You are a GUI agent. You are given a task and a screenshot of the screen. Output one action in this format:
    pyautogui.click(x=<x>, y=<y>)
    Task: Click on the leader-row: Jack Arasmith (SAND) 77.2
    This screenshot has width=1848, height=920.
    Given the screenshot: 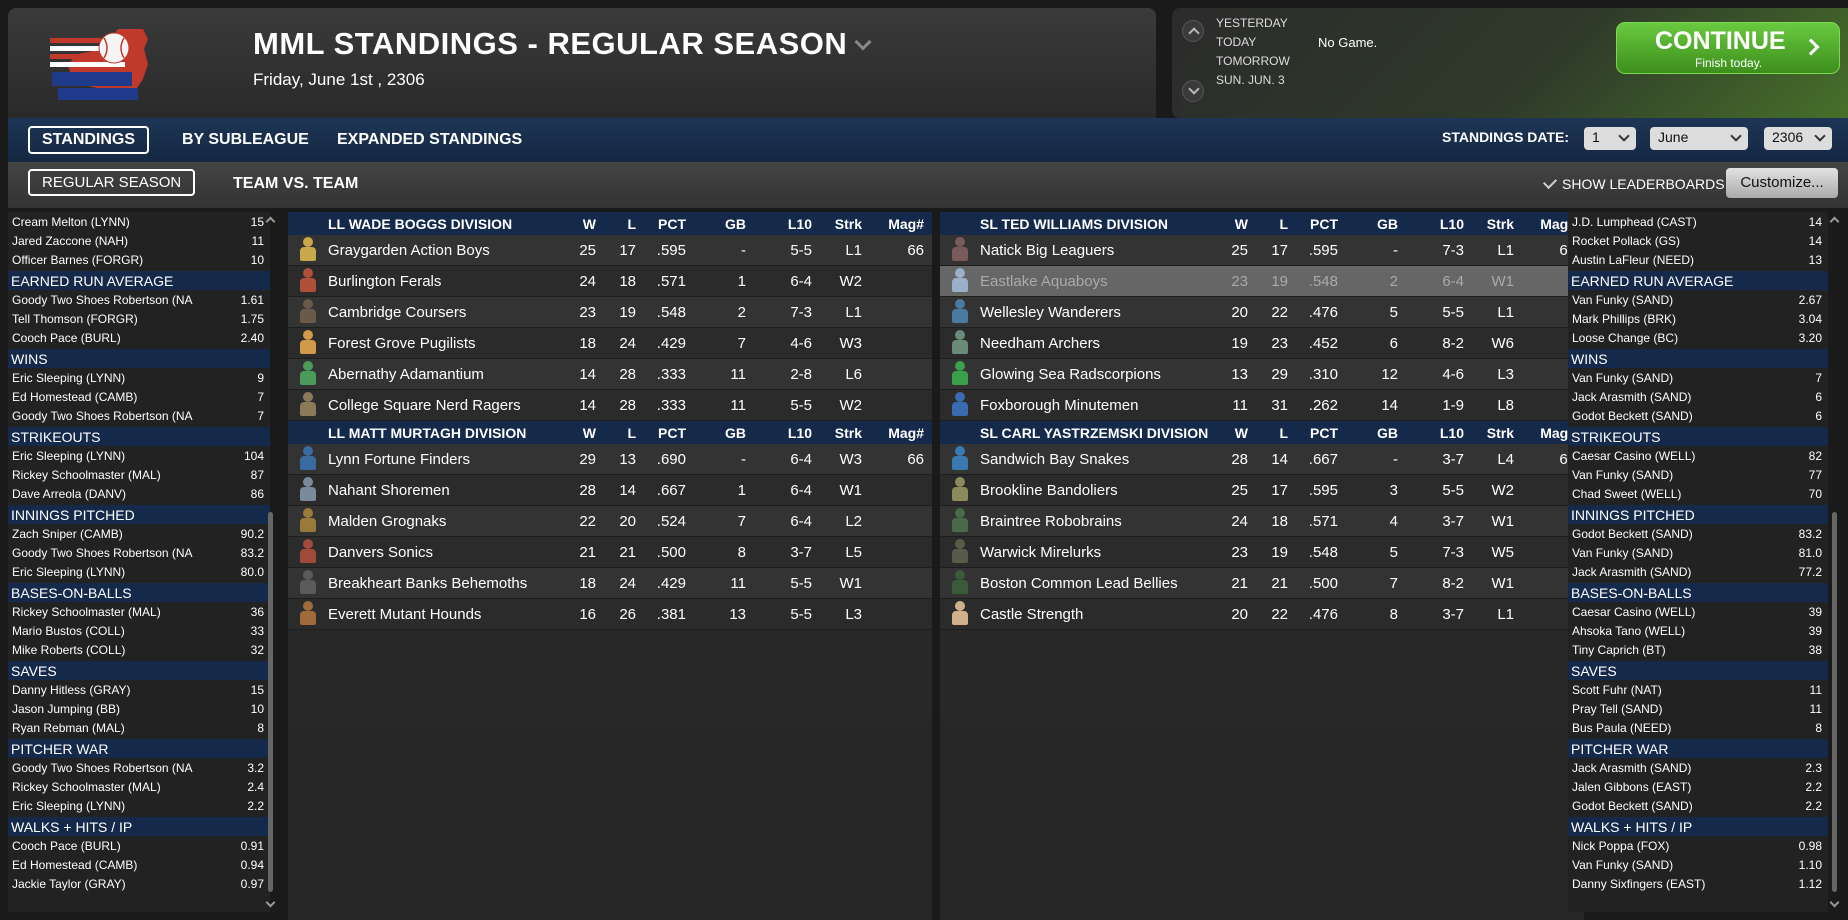 What is the action you would take?
    pyautogui.click(x=1698, y=571)
    